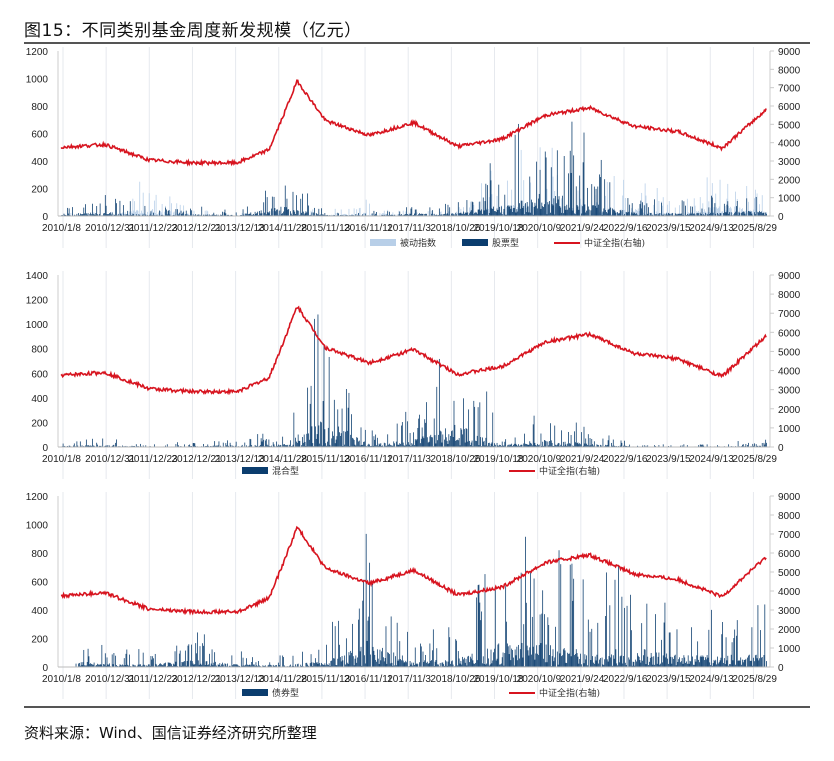  Describe the element at coordinates (39, 423) in the screenshot. I see `y-tick-label: 200` at that location.